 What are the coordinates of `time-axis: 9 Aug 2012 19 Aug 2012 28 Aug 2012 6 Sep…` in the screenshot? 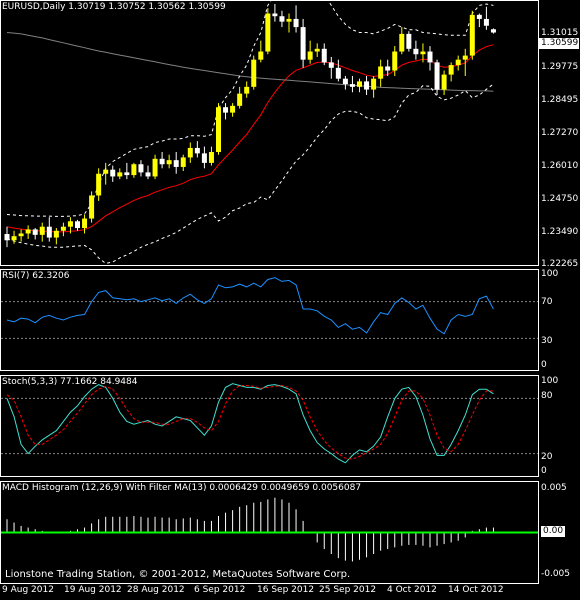 It's located at (290, 592).